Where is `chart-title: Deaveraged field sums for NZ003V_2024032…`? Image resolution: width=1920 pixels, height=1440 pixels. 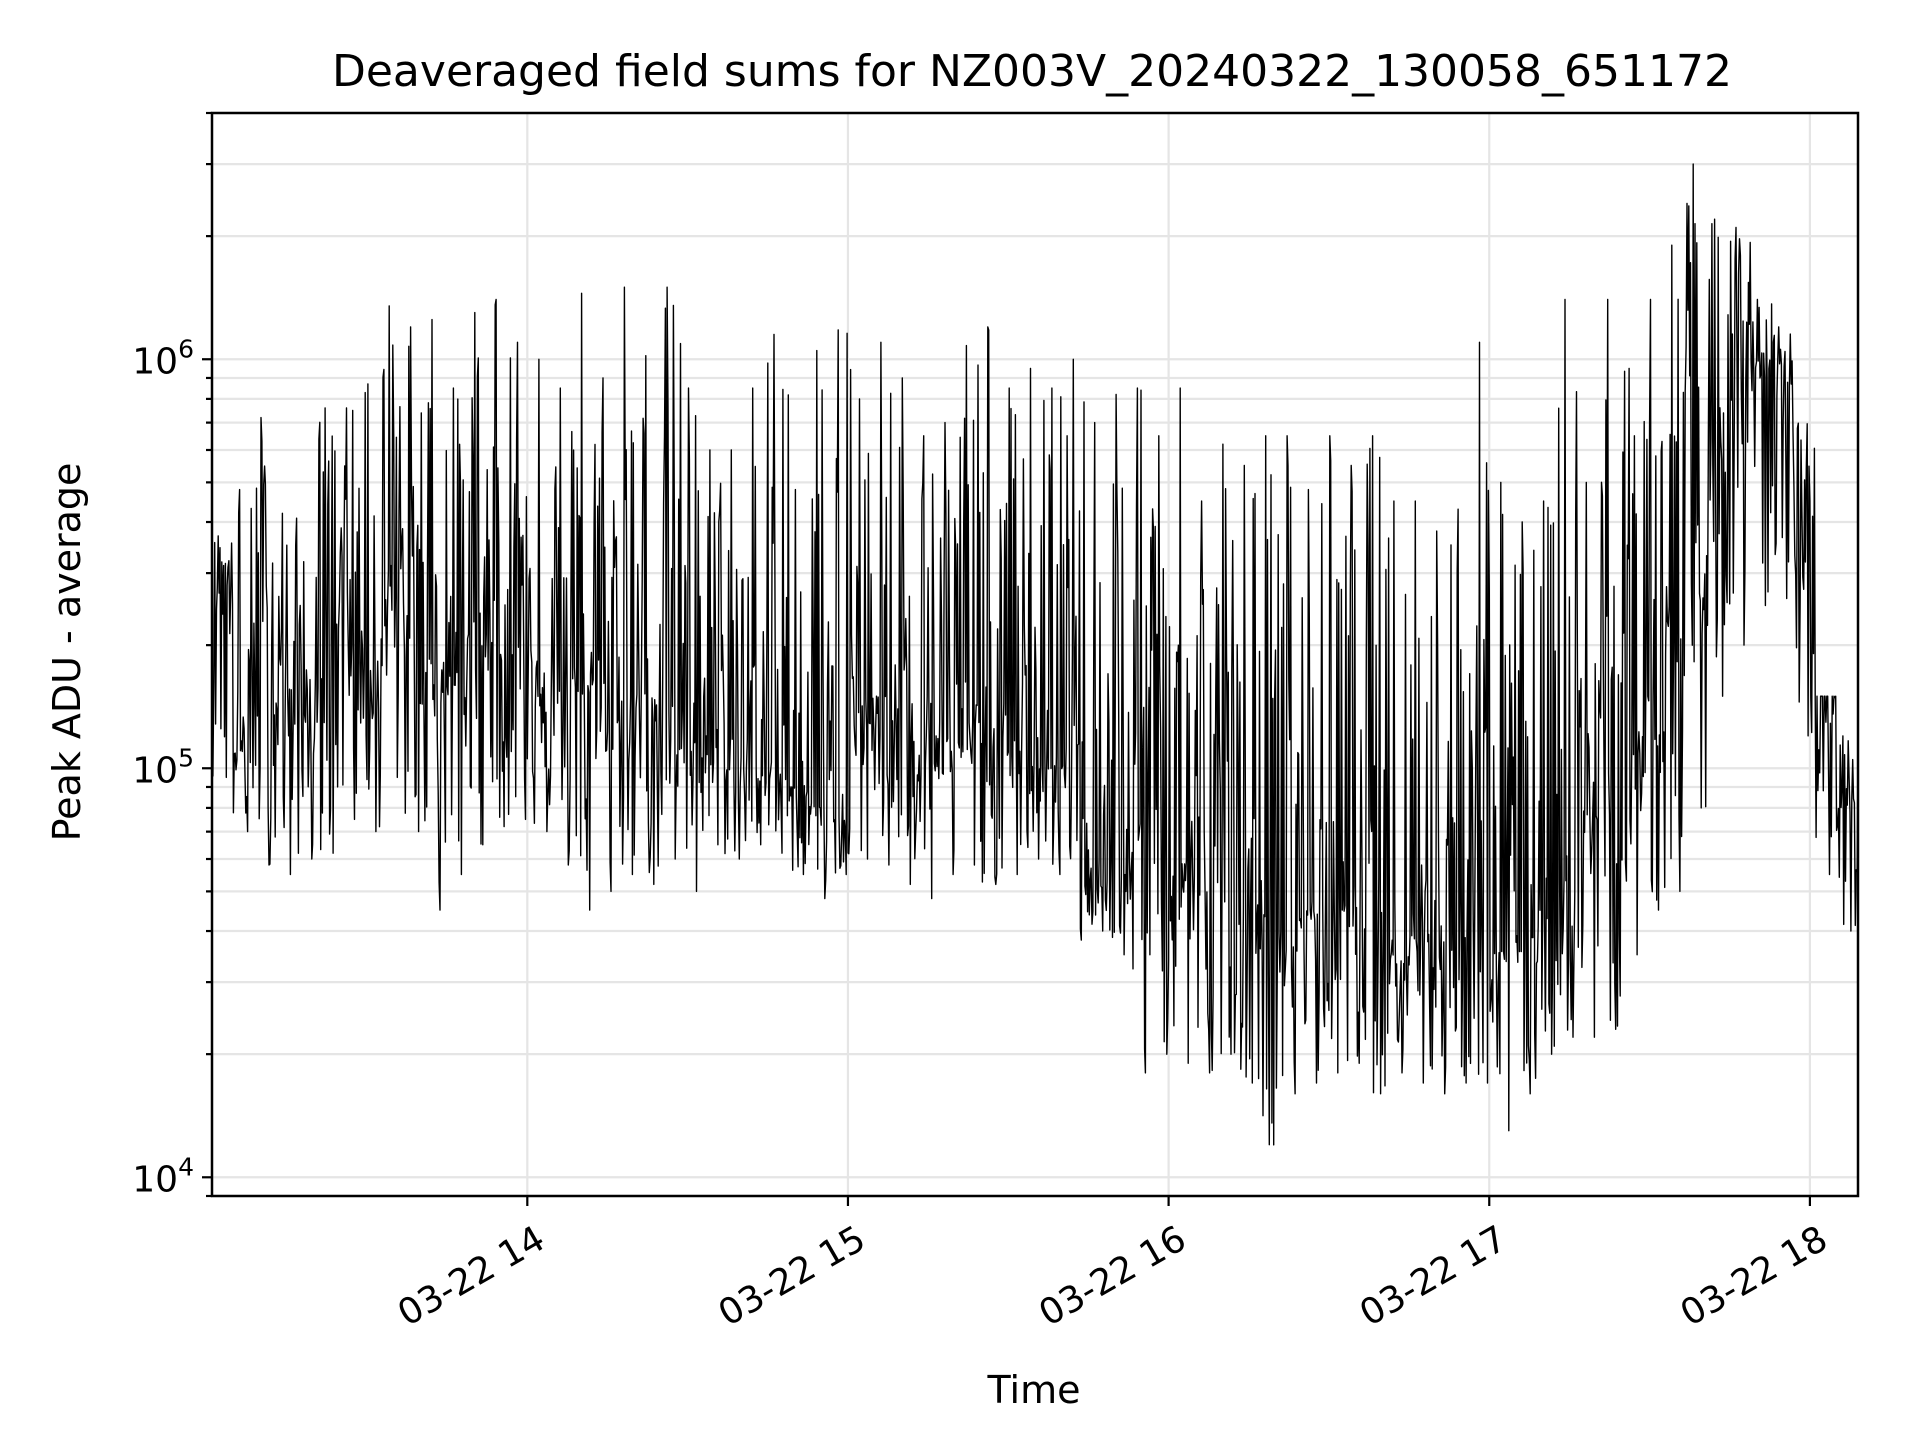
chart-title: Deaveraged field sums for NZ003V_2024032… is located at coordinates (1032, 71).